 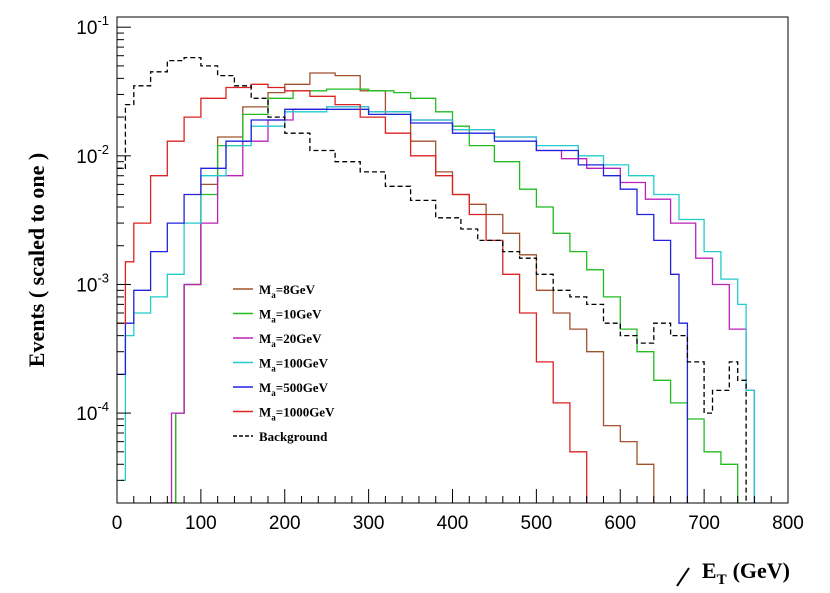 I want to click on x-tick-label: 100, so click(x=201, y=523).